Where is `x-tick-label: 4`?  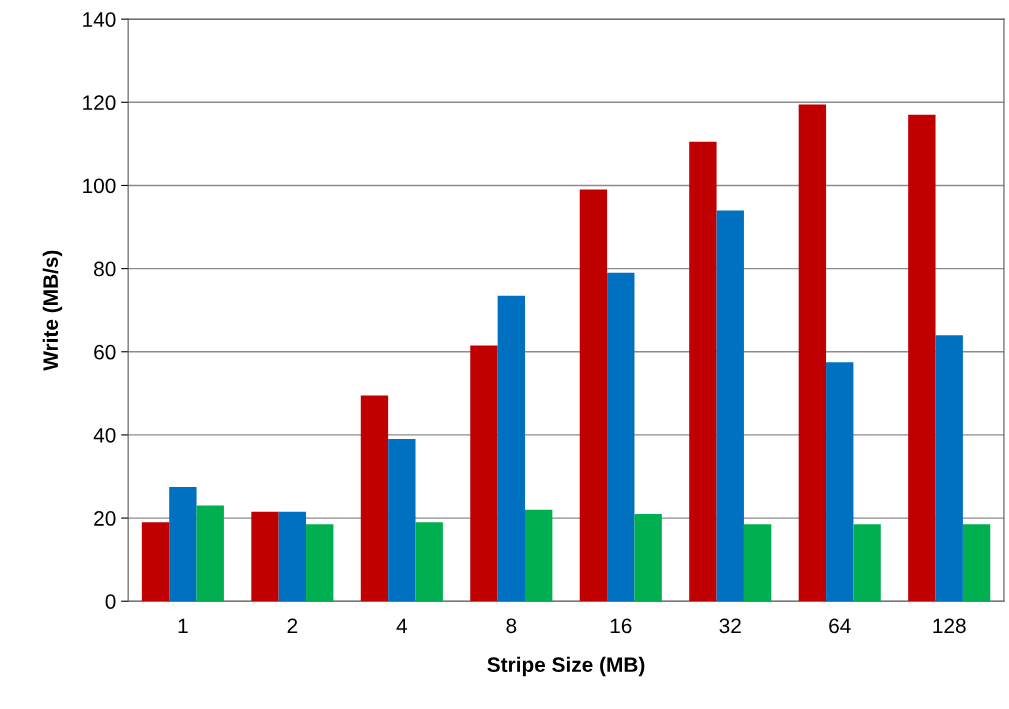
x-tick-label: 4 is located at coordinates (402, 625).